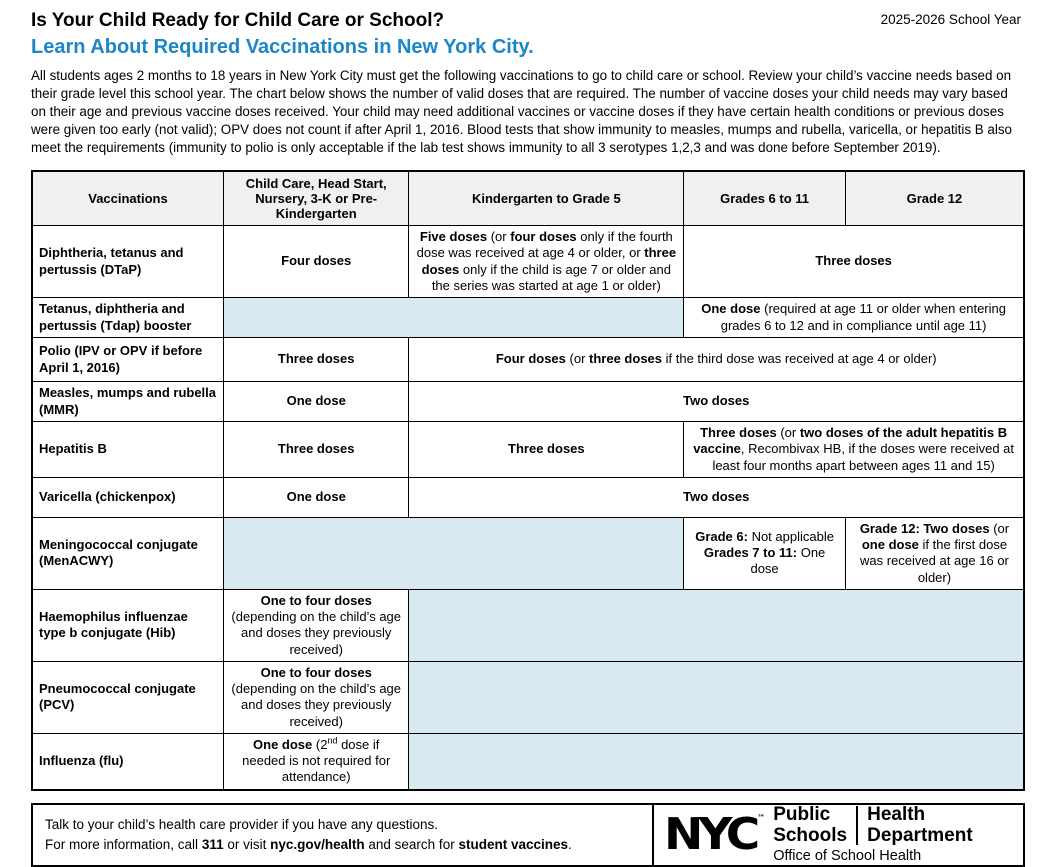  What do you see at coordinates (847, 856) in the screenshot?
I see `office-of-school-health-label: Office of School Health` at bounding box center [847, 856].